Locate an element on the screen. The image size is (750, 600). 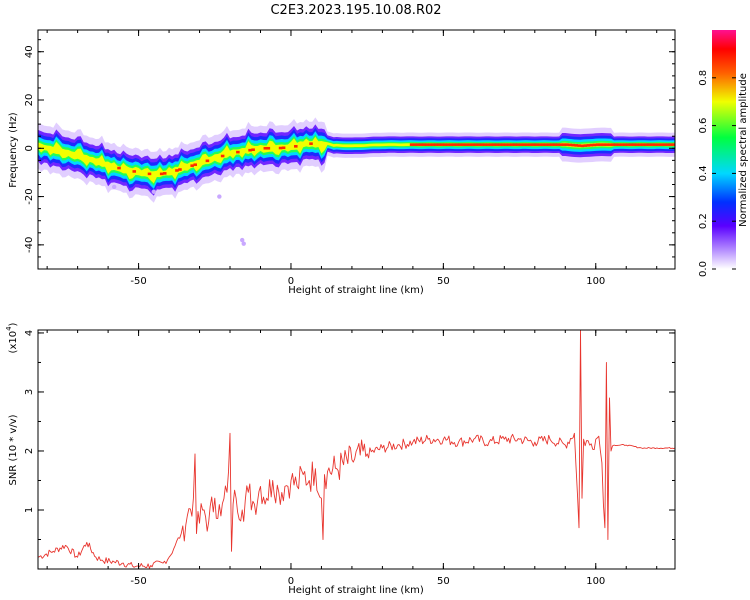
spectrogram-y-tick-label-0: -40 is located at coordinates (29, 245).